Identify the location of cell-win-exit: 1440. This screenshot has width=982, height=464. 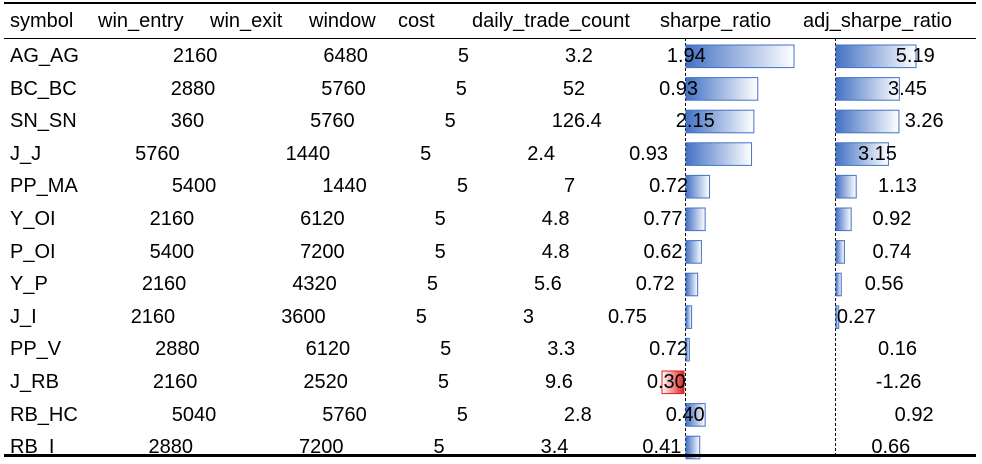
(308, 153).